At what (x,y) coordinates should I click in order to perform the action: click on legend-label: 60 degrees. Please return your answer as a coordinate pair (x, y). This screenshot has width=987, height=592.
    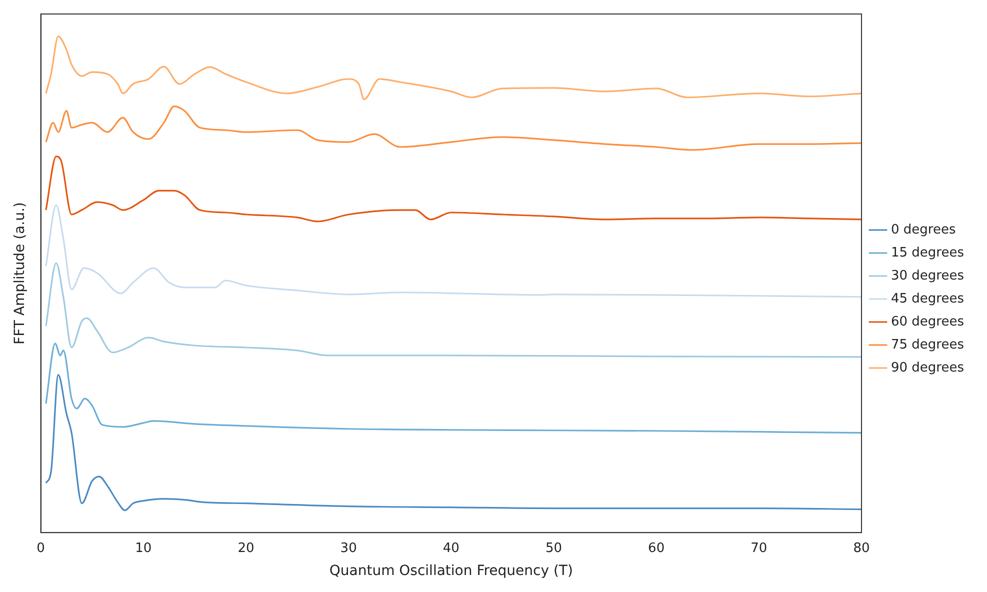
    Looking at the image, I should click on (927, 322).